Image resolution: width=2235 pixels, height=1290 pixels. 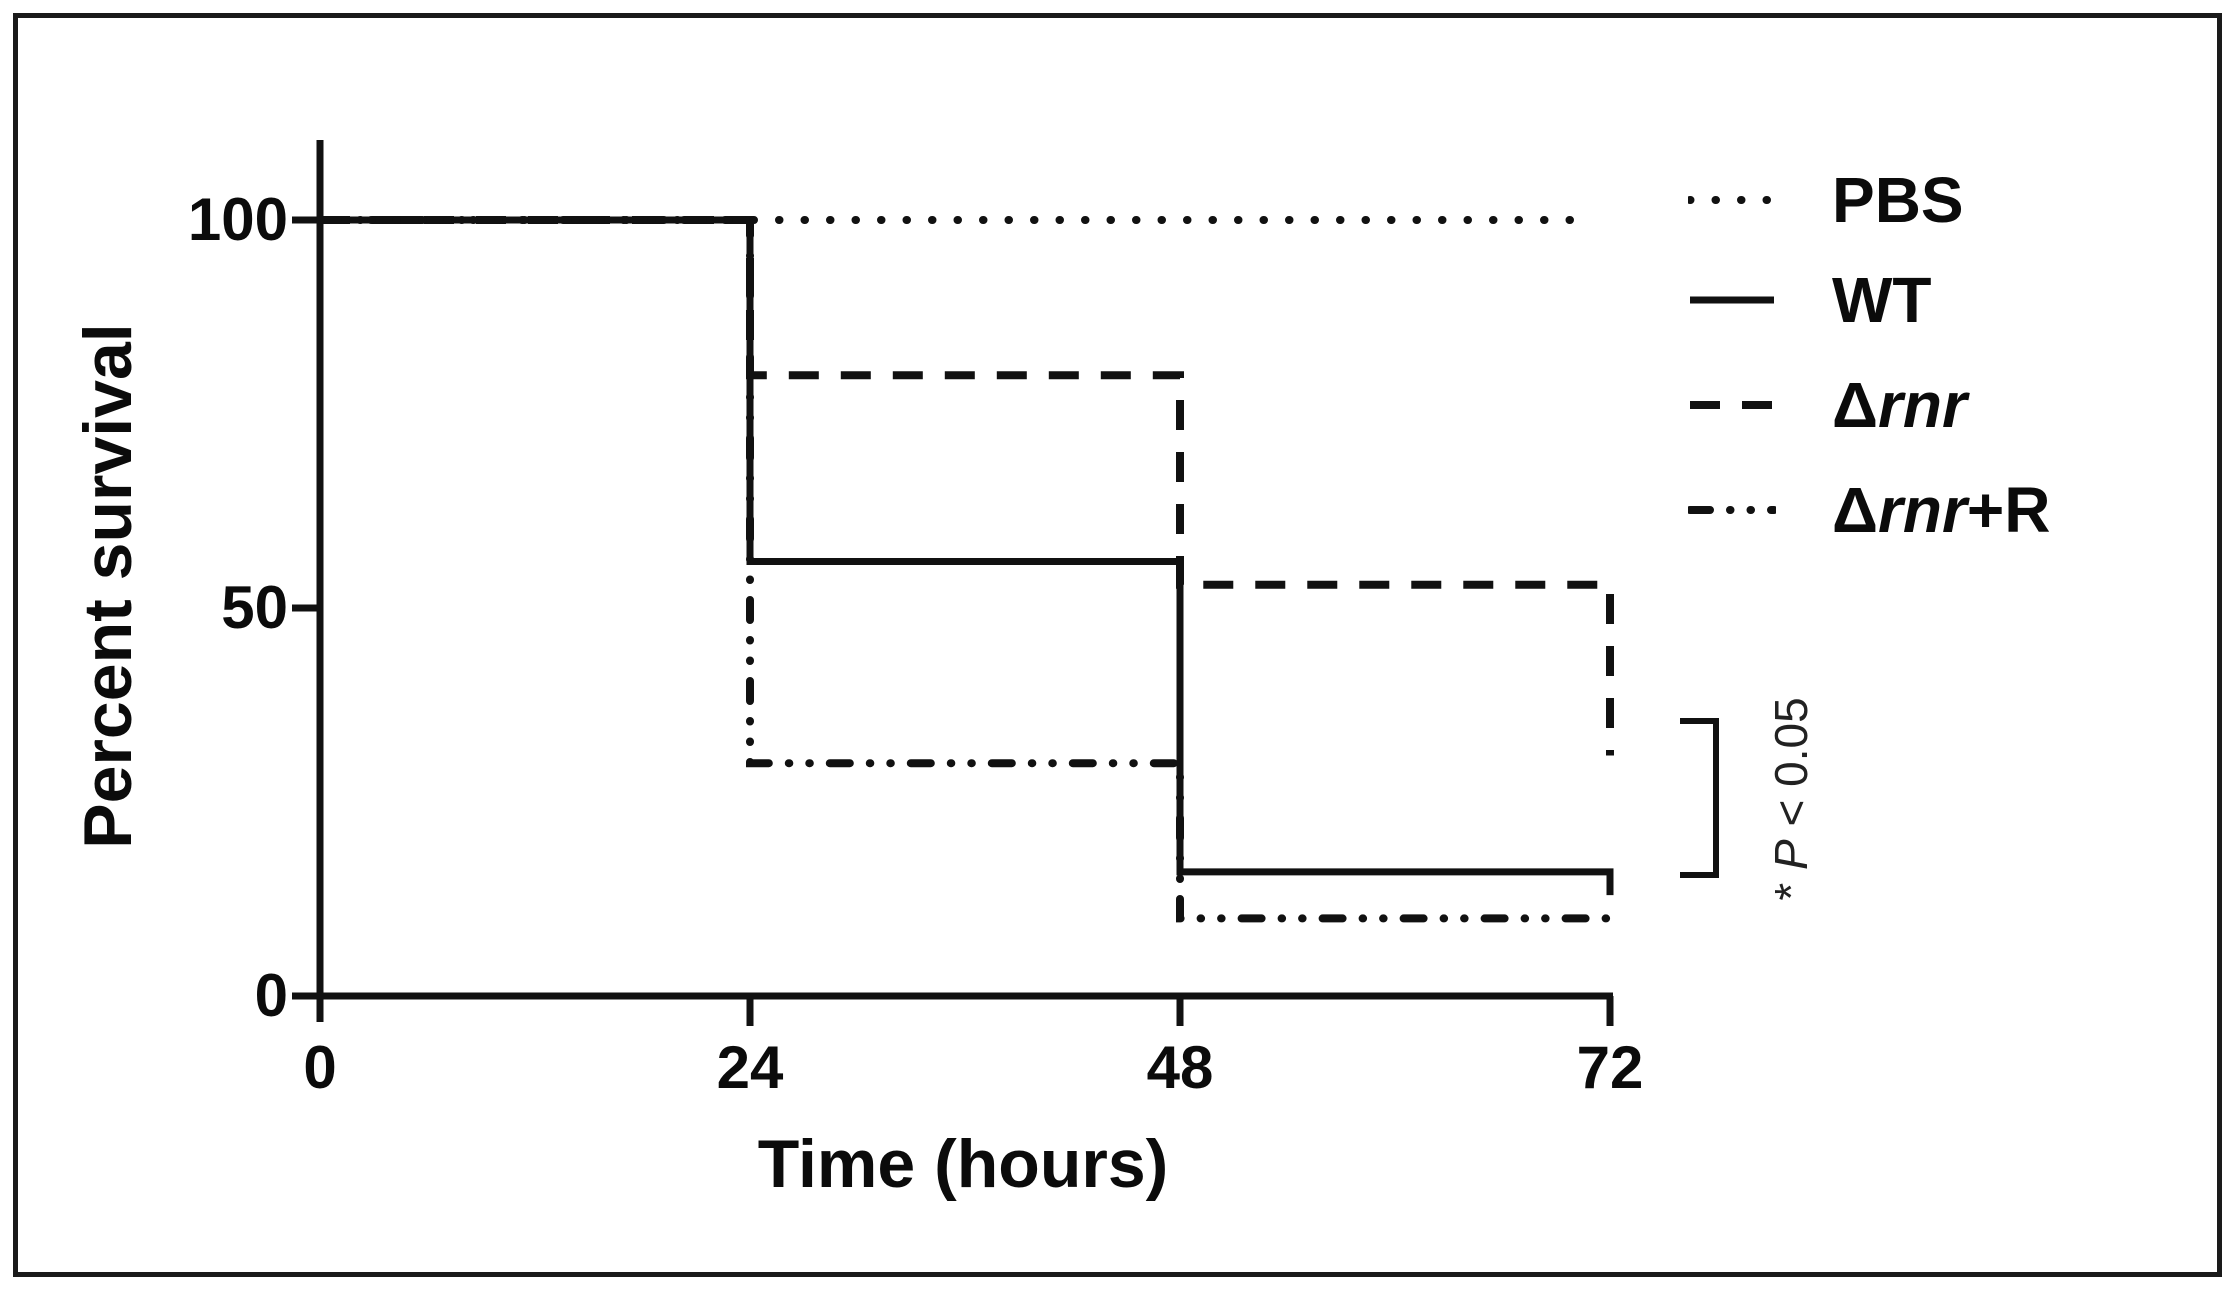 I want to click on x-axis-title: Time (hours), so click(x=963, y=1164).